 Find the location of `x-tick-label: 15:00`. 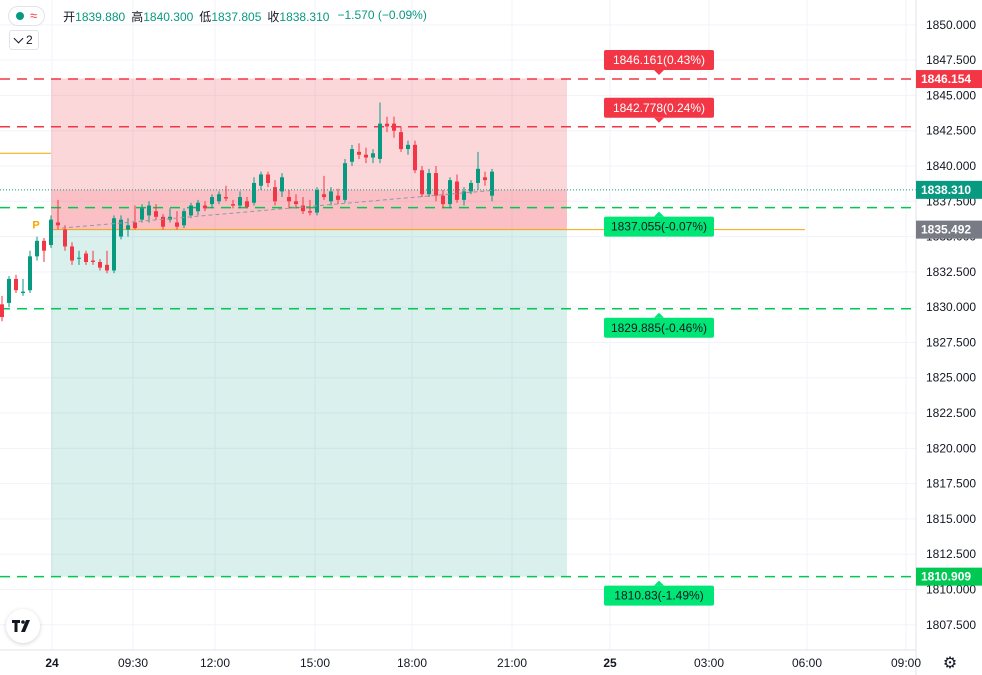

x-tick-label: 15:00 is located at coordinates (315, 663).